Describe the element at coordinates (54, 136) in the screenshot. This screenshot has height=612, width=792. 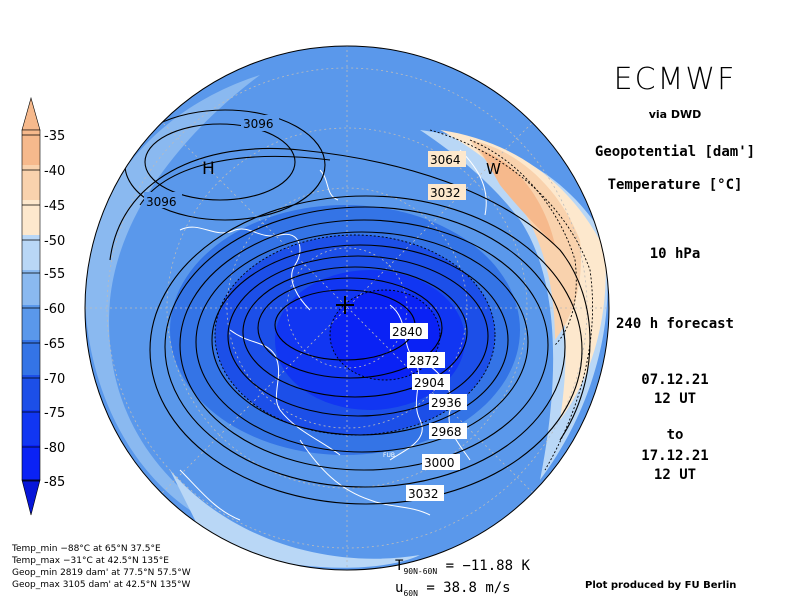
I see `colorbar-label: -35` at that location.